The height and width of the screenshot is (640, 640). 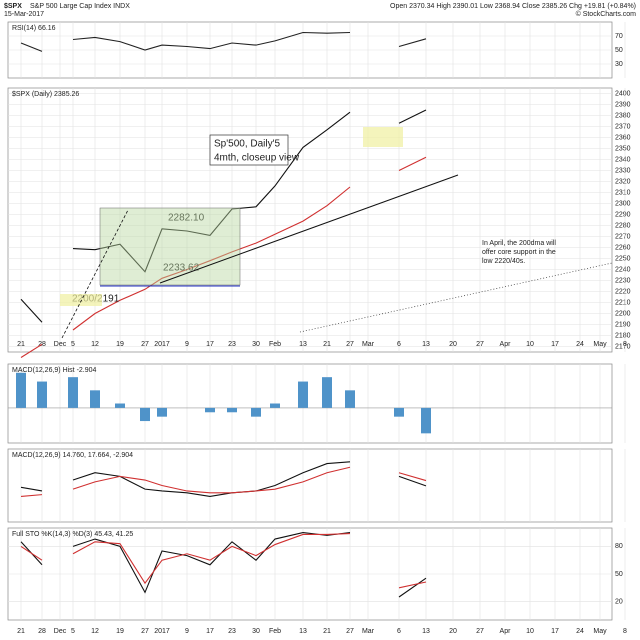 What do you see at coordinates (623, 225) in the screenshot?
I see `y-tick-label: 2280` at bounding box center [623, 225].